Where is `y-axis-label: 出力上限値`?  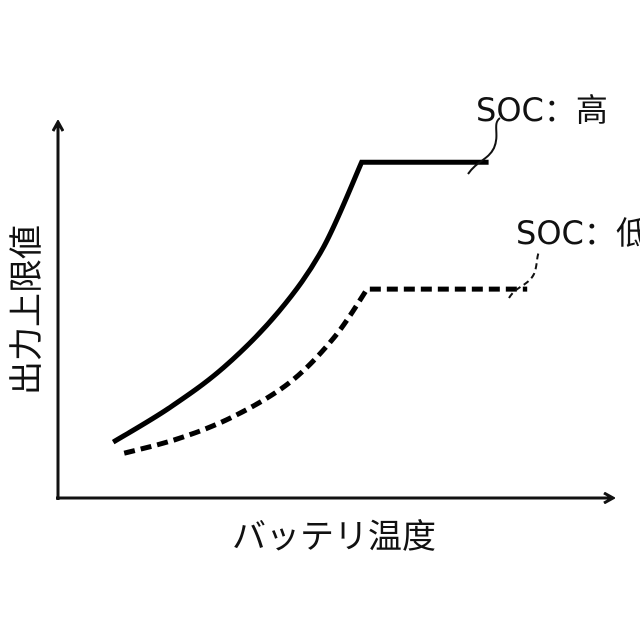 y-axis-label: 出力上限値 is located at coordinates (27, 310).